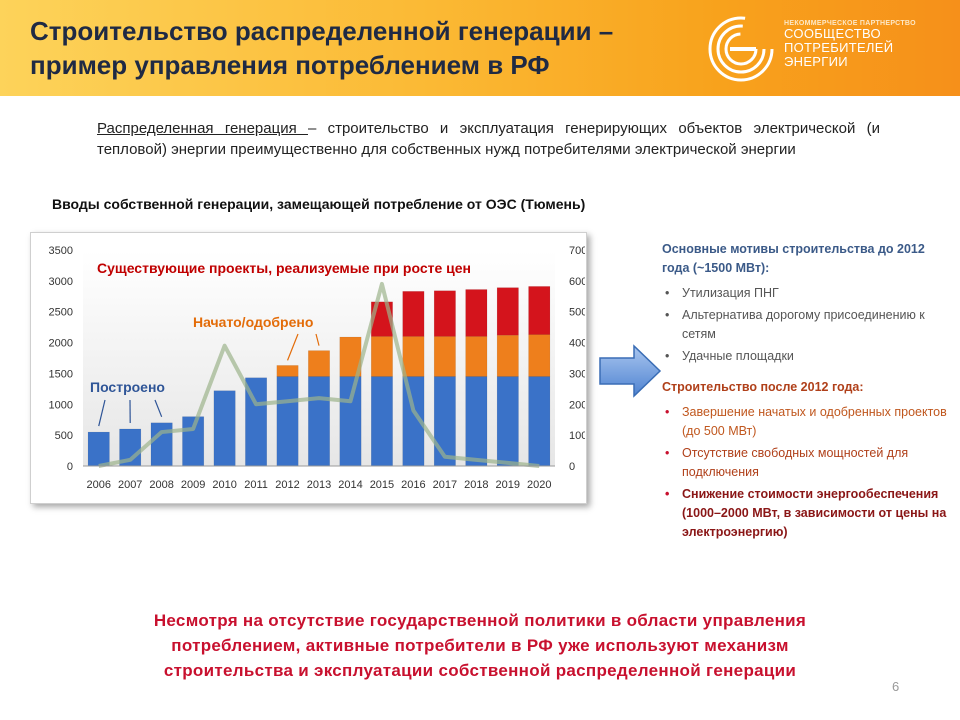 This screenshot has height=720, width=960. Describe the element at coordinates (507, 311) in the screenshot. I see `bar-series-3-2019` at that location.